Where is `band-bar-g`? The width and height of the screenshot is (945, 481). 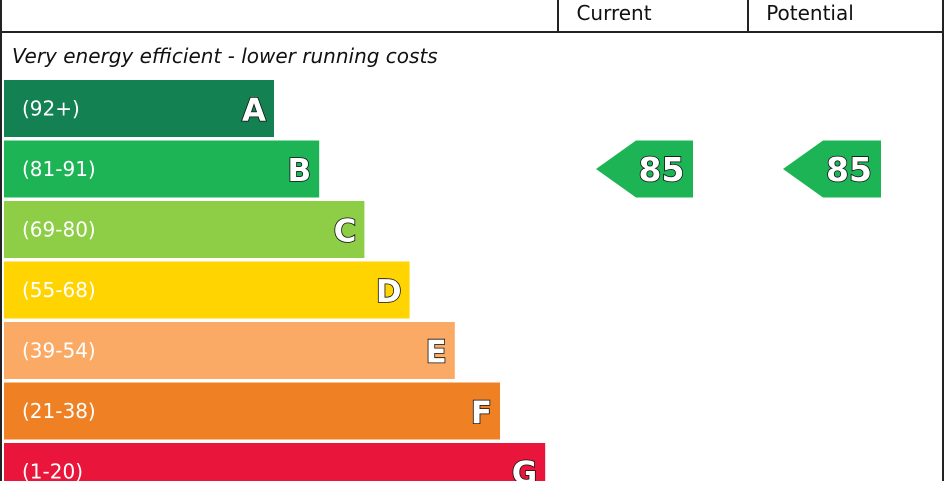 band-bar-g is located at coordinates (275, 462).